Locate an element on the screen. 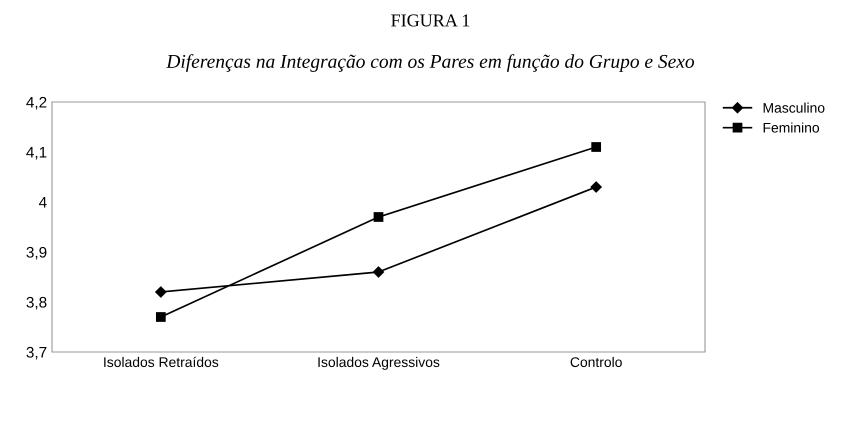  y-tick-label: 4 is located at coordinates (42, 202).